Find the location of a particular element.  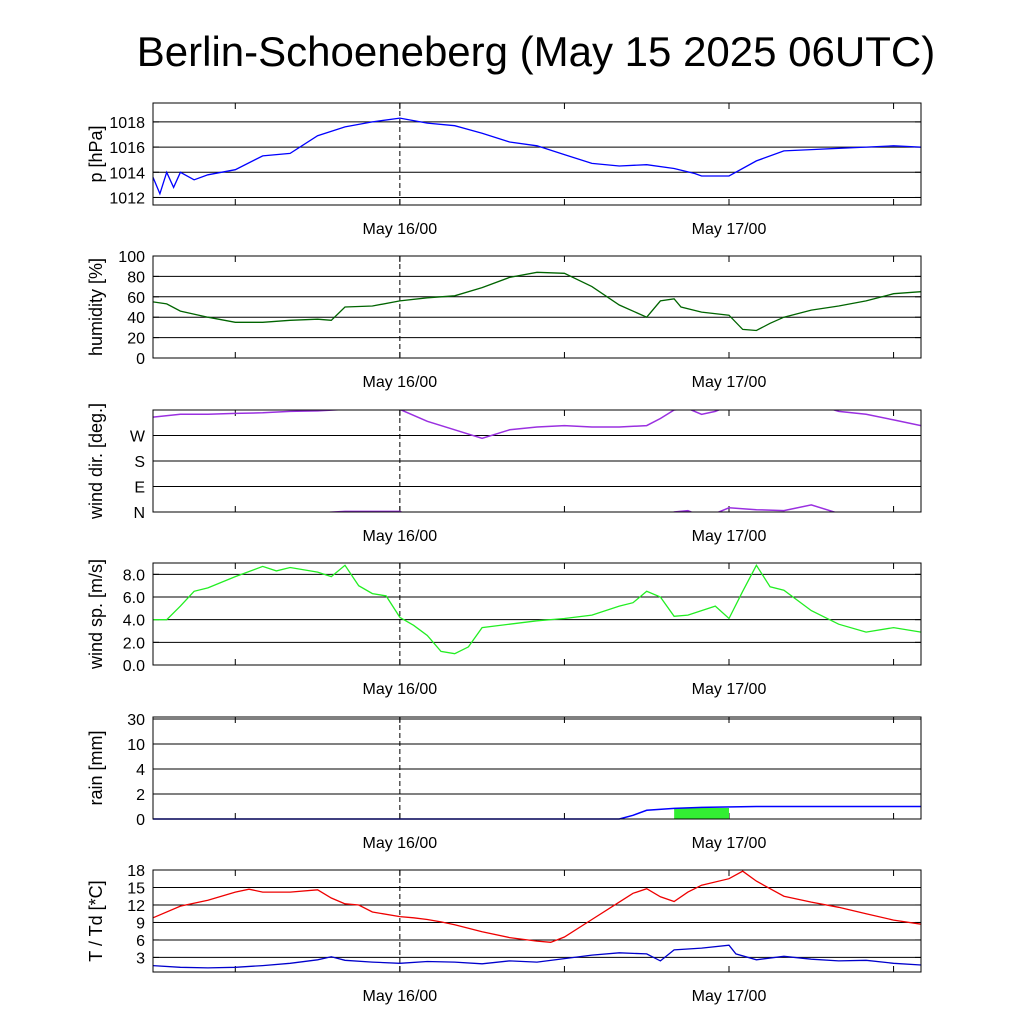

y-tick-label: E is located at coordinates (139, 488).